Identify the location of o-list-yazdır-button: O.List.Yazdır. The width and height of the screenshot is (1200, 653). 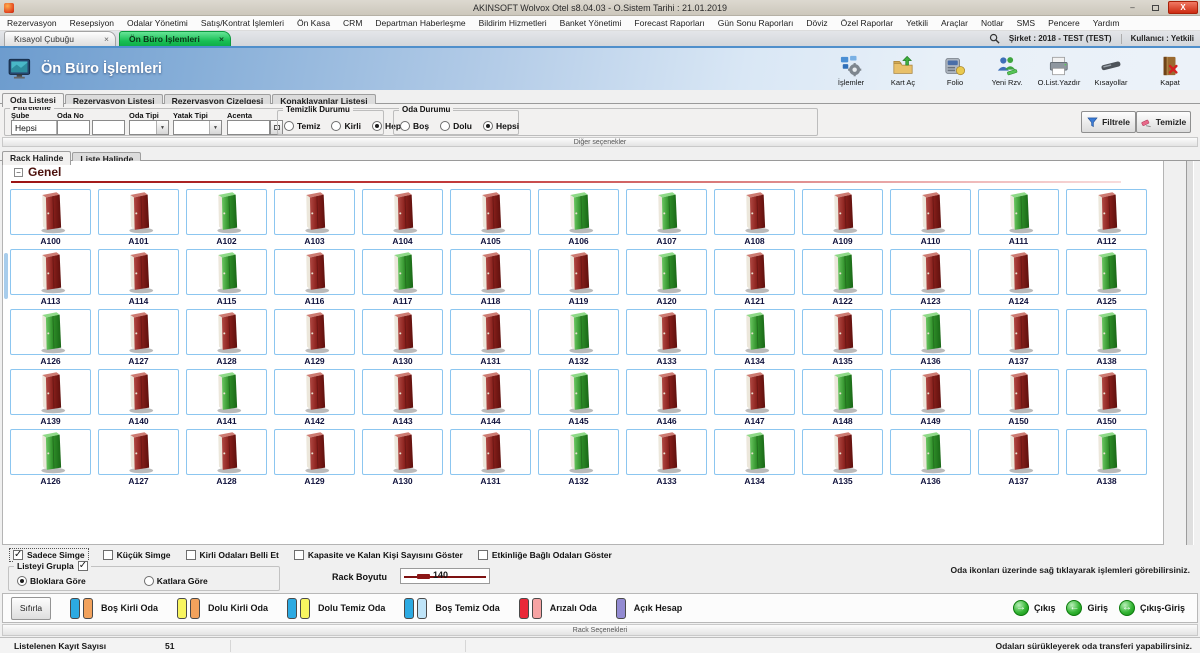
(1059, 70).